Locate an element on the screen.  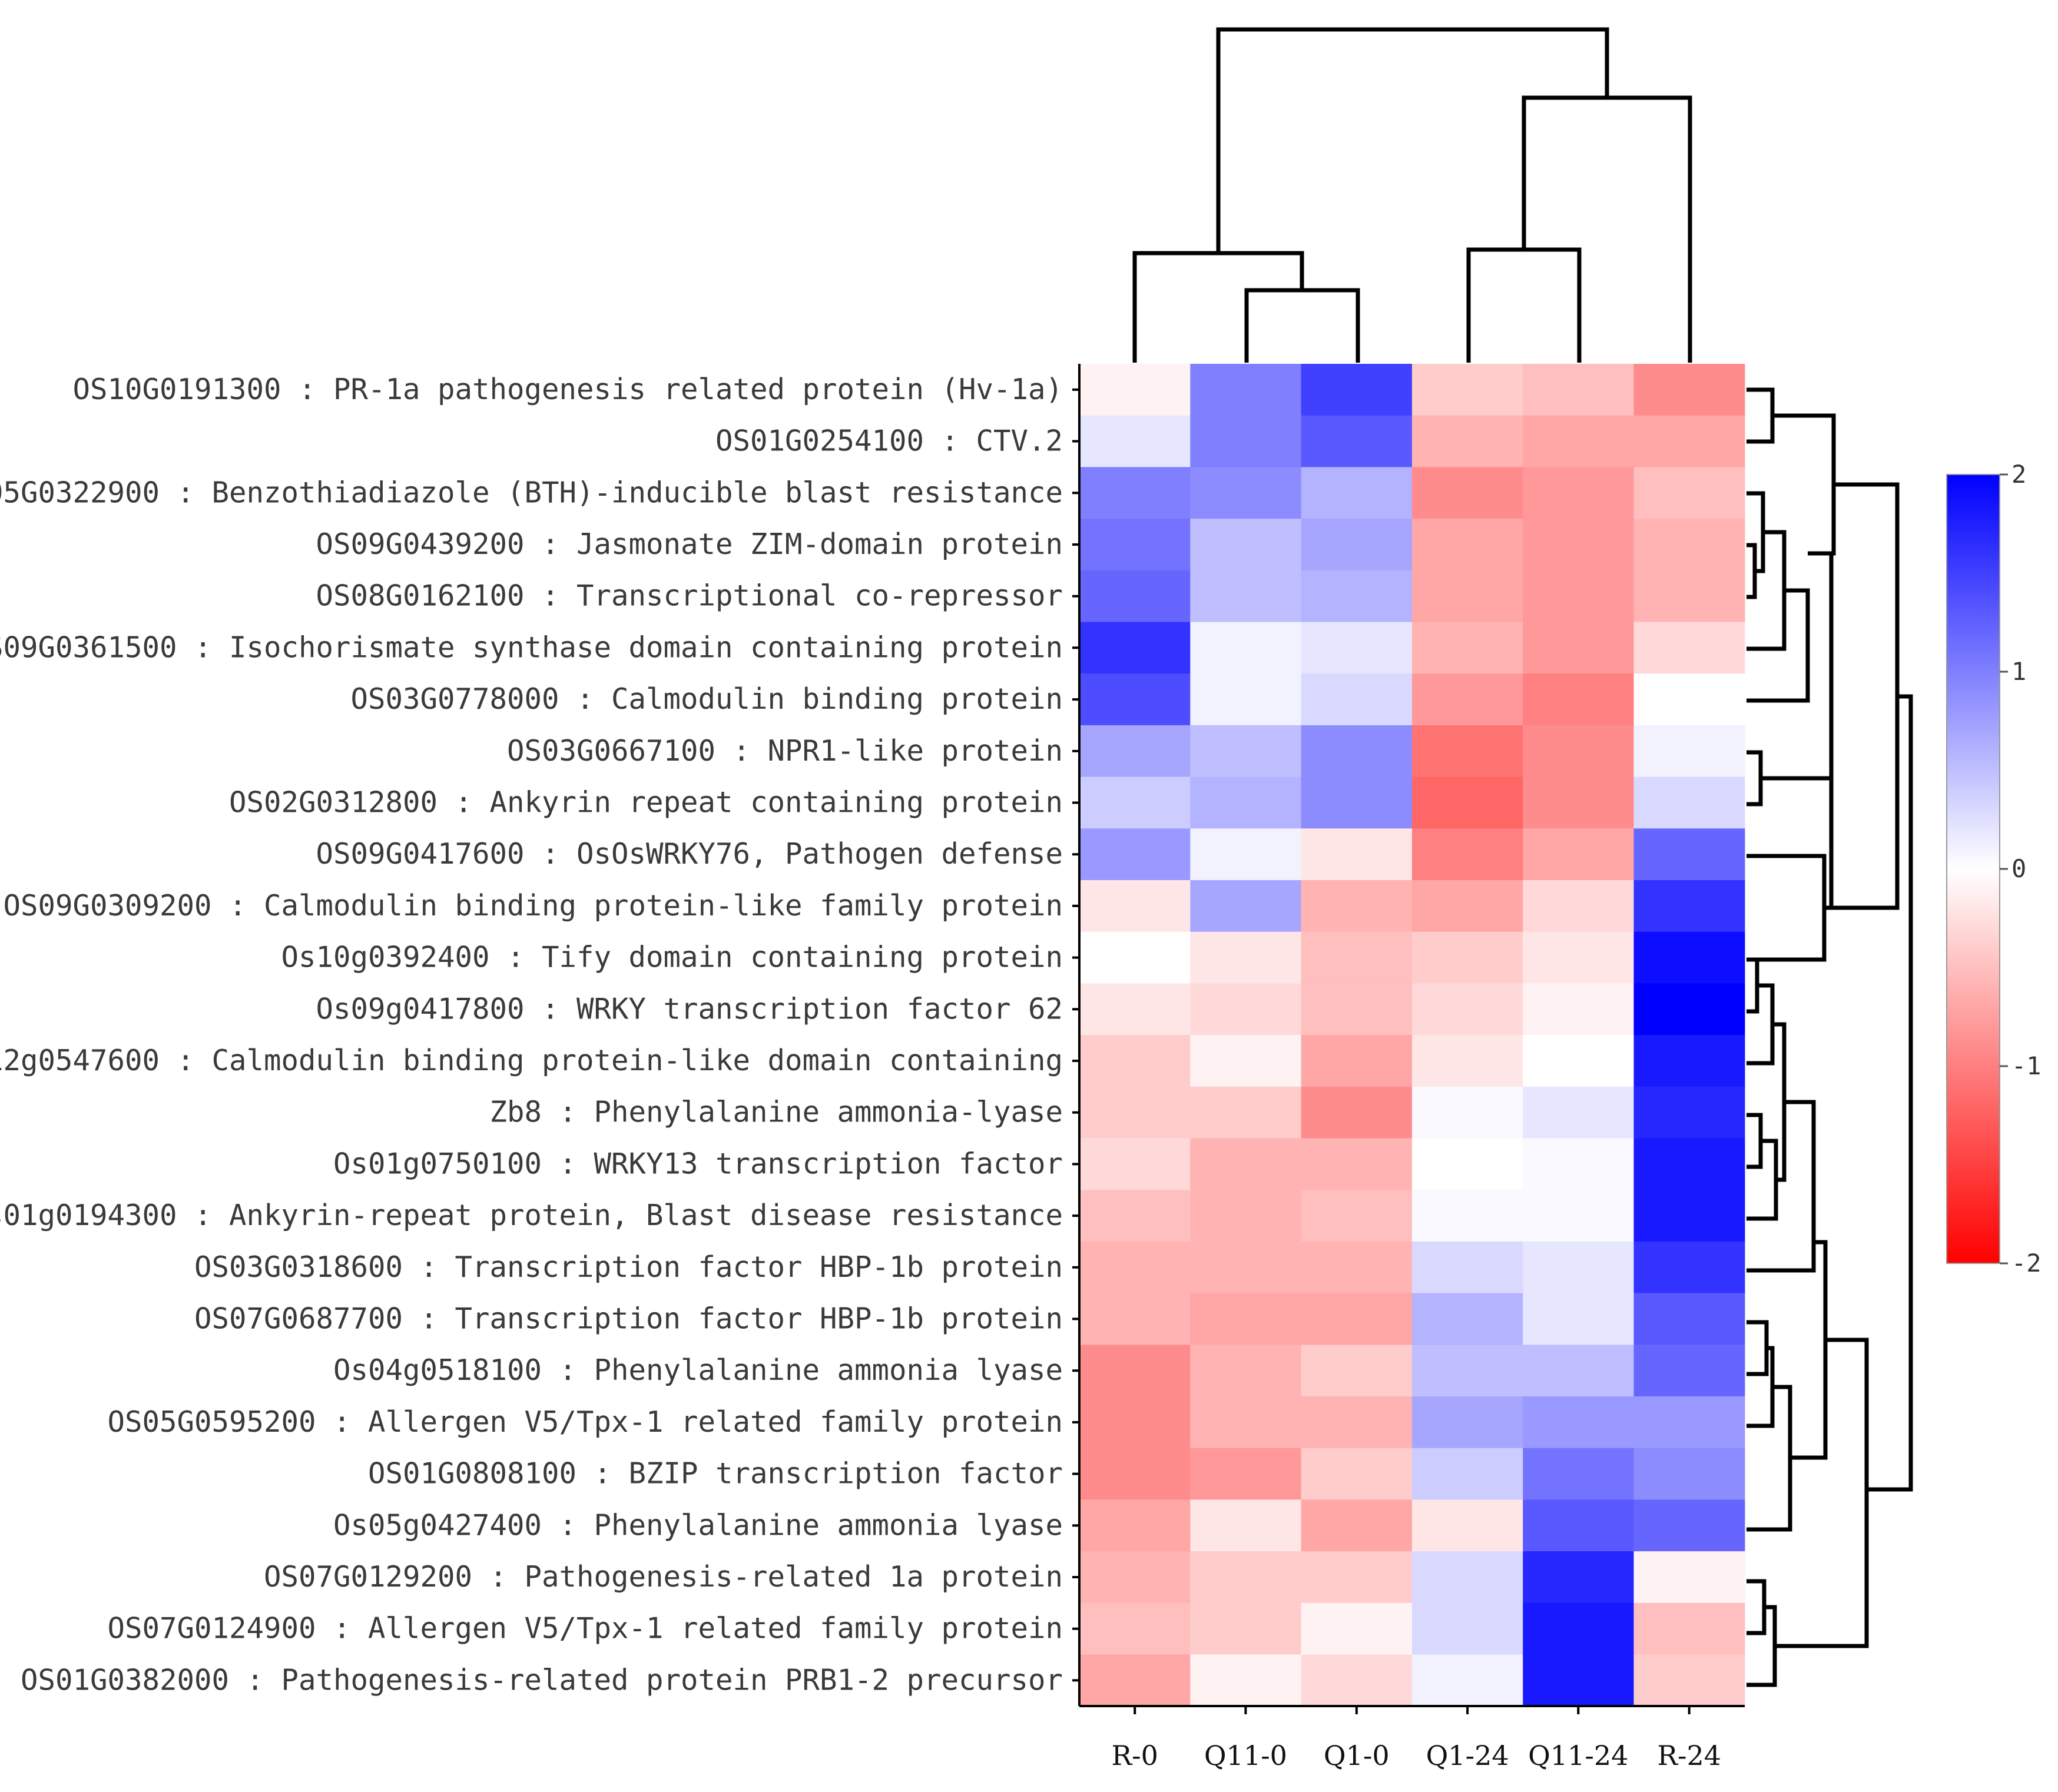
colorbar-tick-label: -2 is located at coordinates (2026, 1263).